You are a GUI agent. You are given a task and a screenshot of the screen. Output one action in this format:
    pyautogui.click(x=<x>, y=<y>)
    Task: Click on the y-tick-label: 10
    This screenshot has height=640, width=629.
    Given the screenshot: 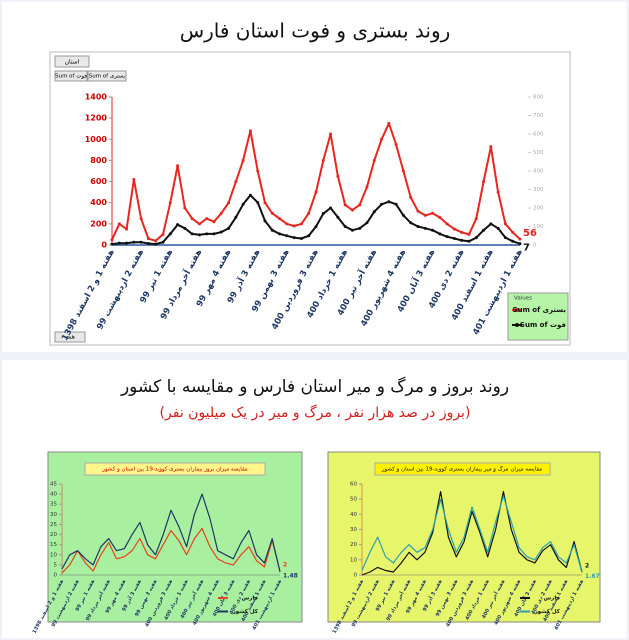 What is the action you would take?
    pyautogui.click(x=53, y=555)
    